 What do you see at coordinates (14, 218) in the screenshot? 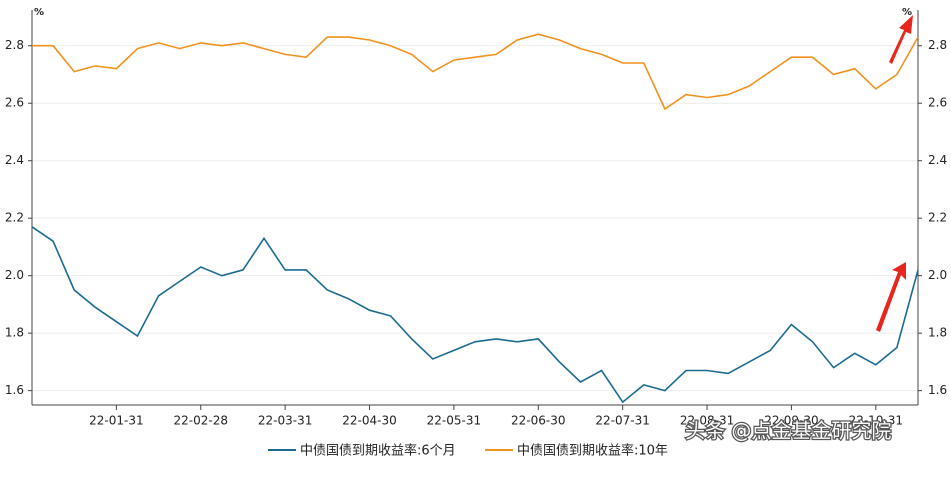
I see `y-tick-label: 2.2` at bounding box center [14, 218].